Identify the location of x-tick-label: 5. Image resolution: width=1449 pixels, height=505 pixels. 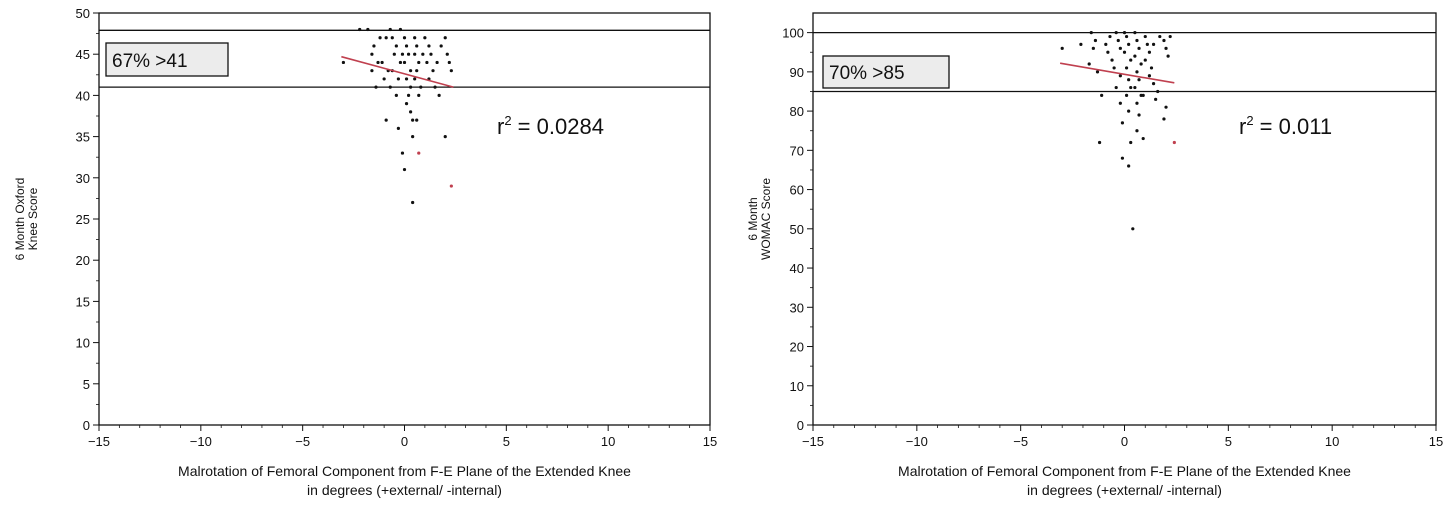
(506, 441).